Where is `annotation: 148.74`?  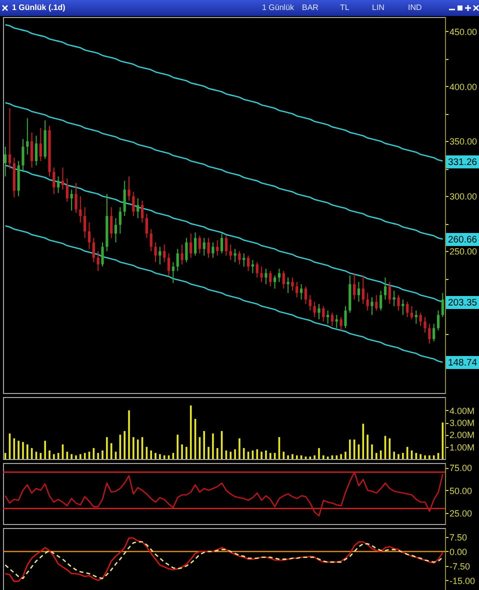 annotation: 148.74 is located at coordinates (463, 363).